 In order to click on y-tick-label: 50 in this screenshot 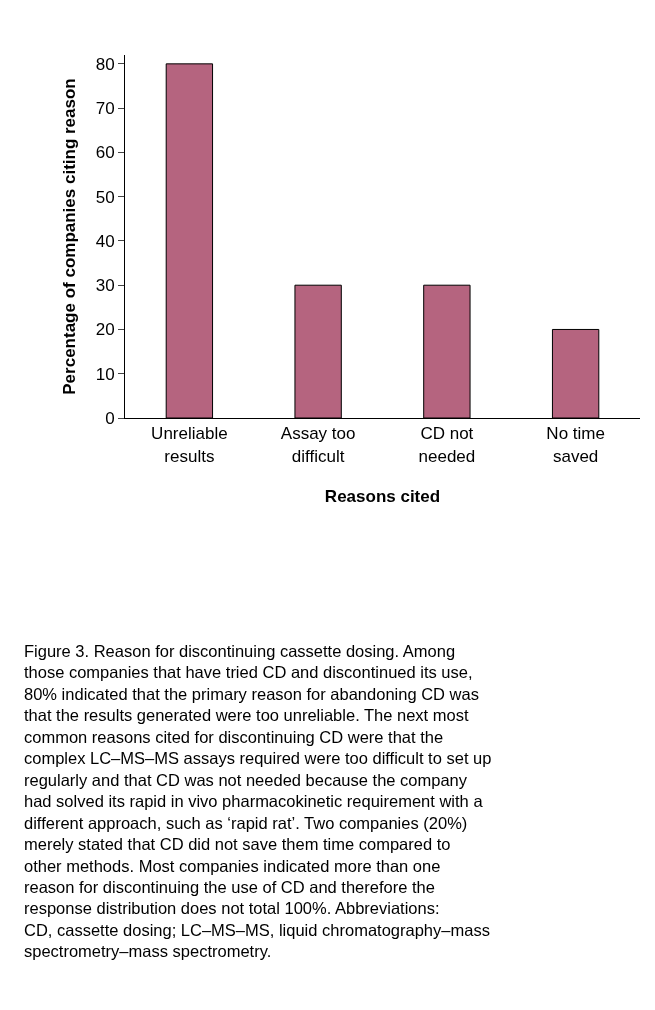, I will do `click(105, 197)`.